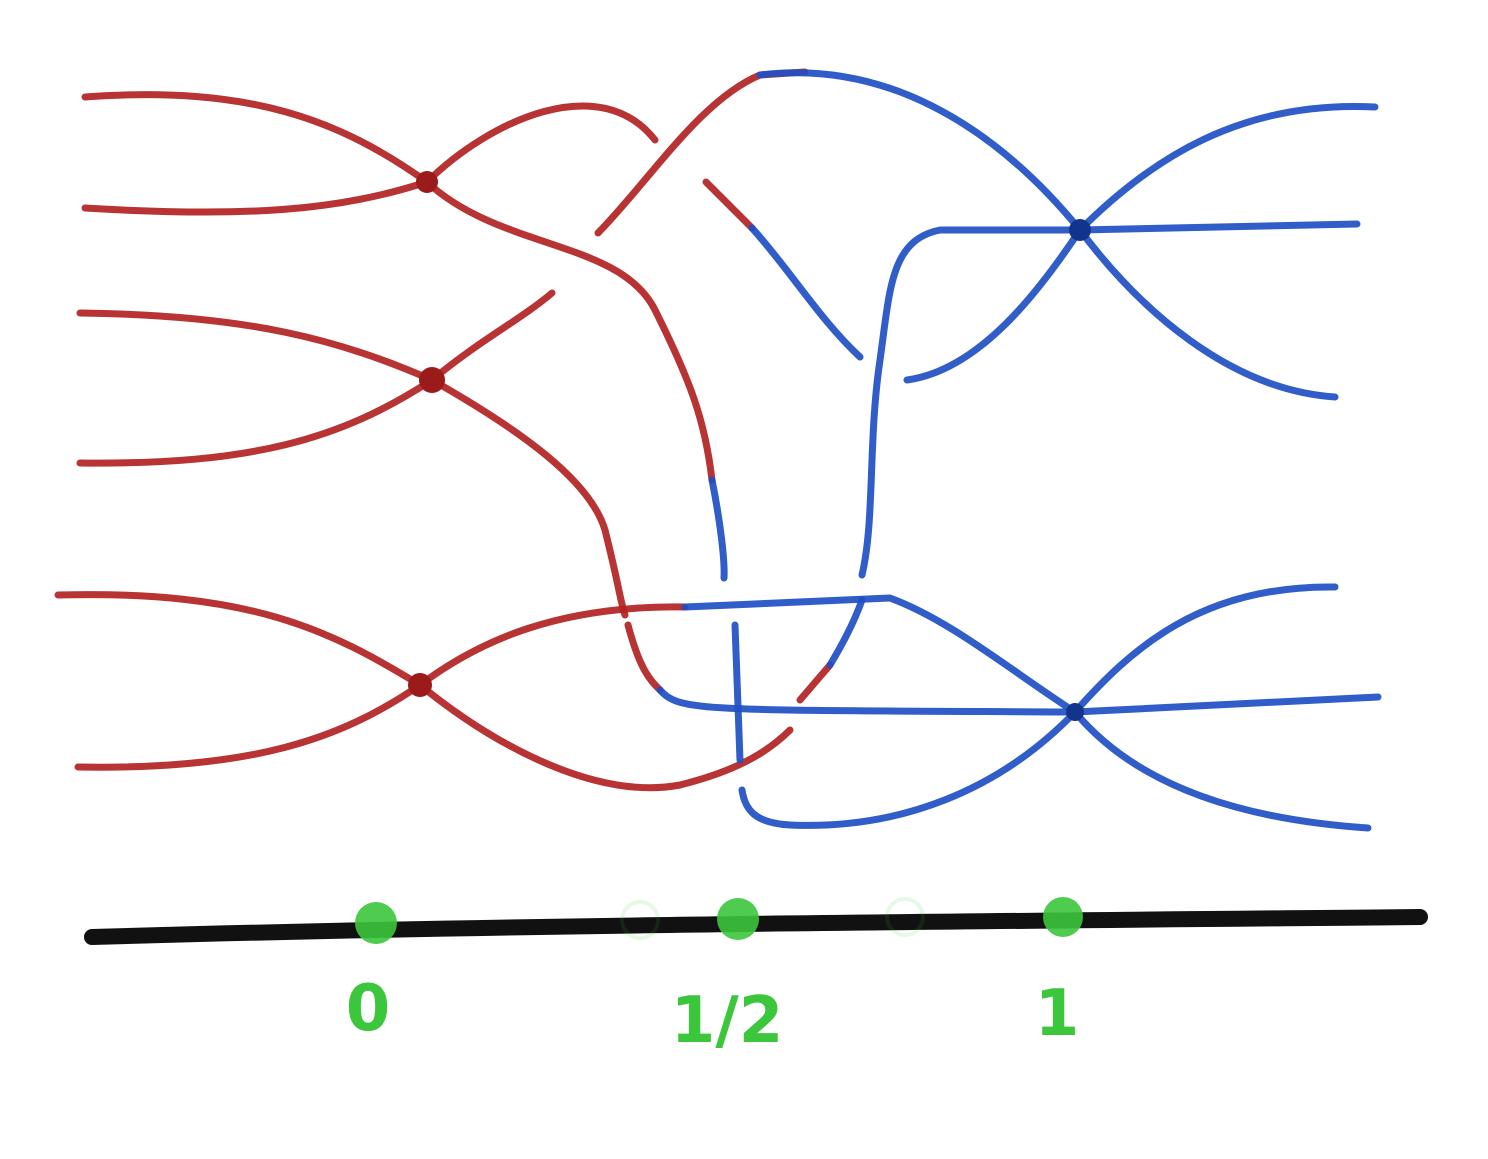 The height and width of the screenshot is (1159, 1488). I want to click on blue-strand-5f, so click(908, 768).